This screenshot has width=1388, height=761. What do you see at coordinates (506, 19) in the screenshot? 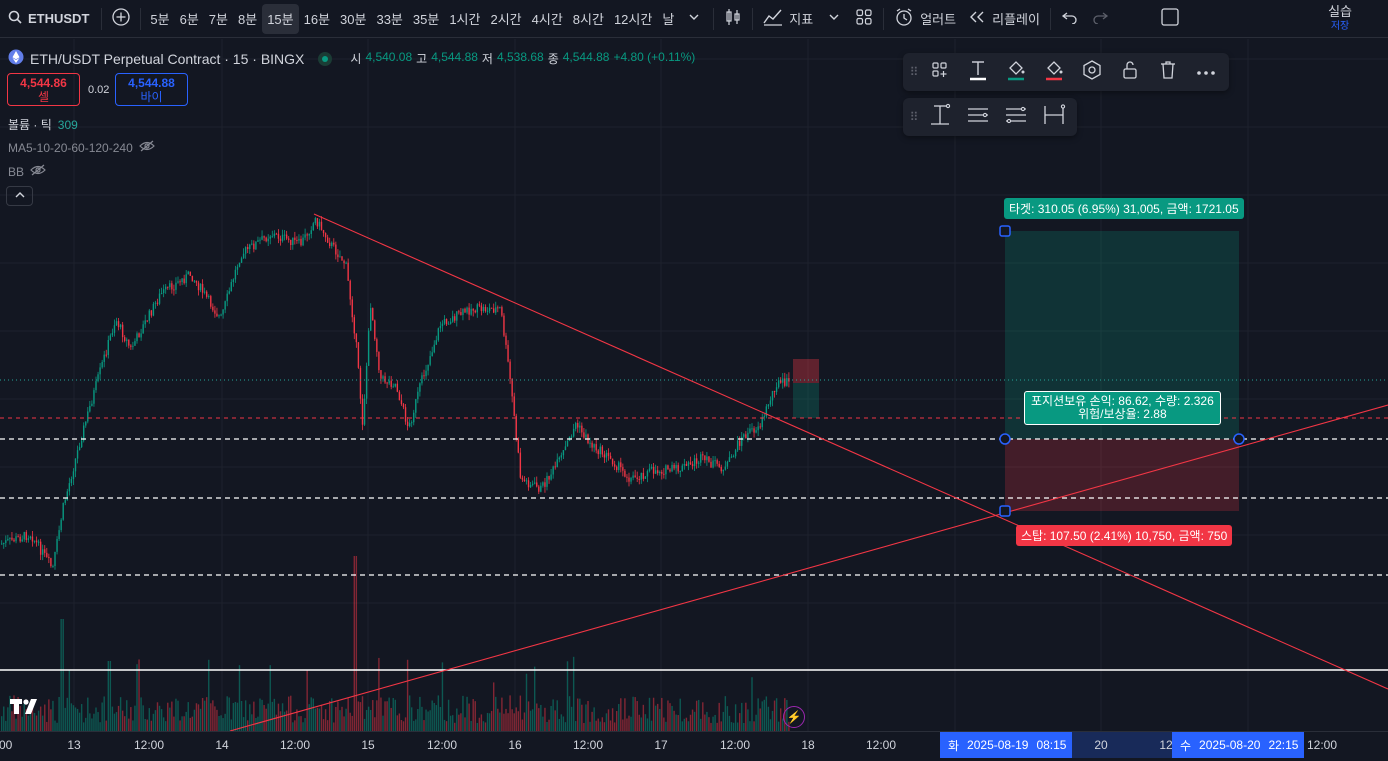
I see `interval-2h: 2시간` at bounding box center [506, 19].